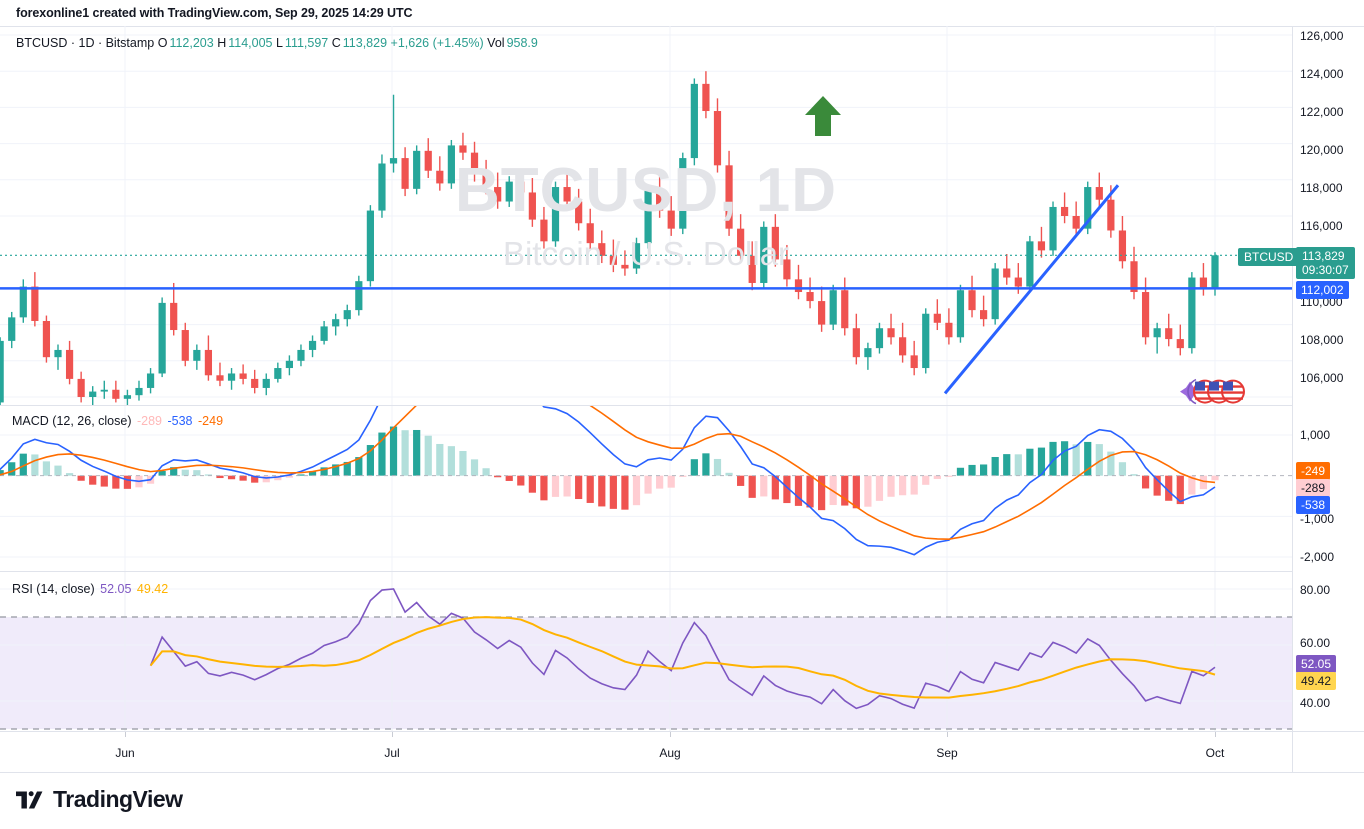  What do you see at coordinates (1313, 471) in the screenshot?
I see `macd-signal-badge: -249` at bounding box center [1313, 471].